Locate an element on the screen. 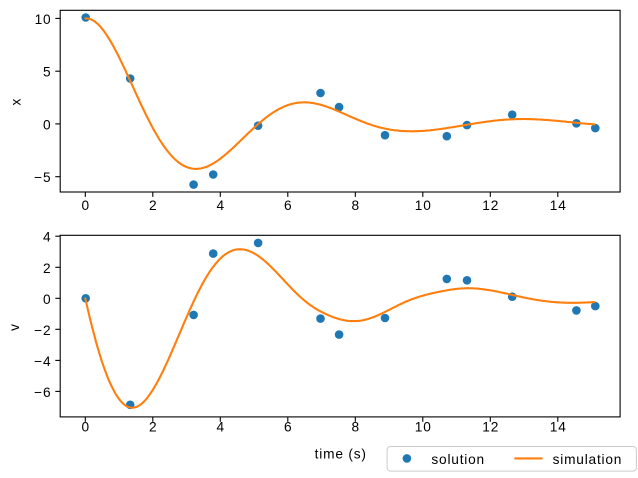 This screenshot has height=478, width=638. svg-text: v is located at coordinates (14, 327).